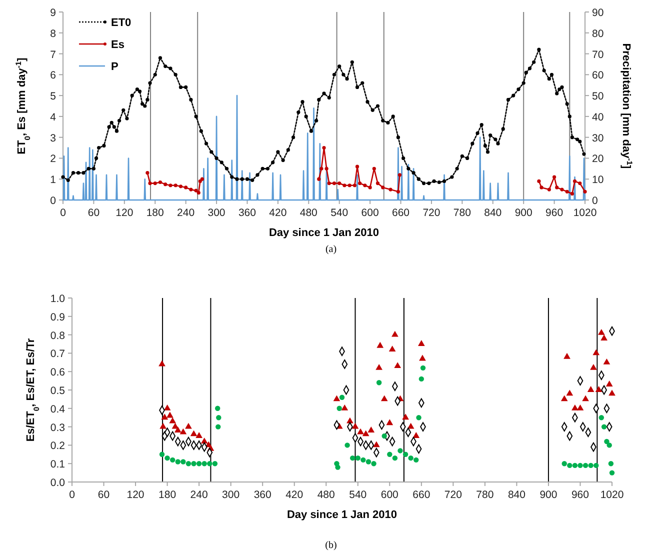 The width and height of the screenshot is (663, 560). What do you see at coordinates (278, 213) in the screenshot?
I see `x-tick-label: 420` at bounding box center [278, 213].